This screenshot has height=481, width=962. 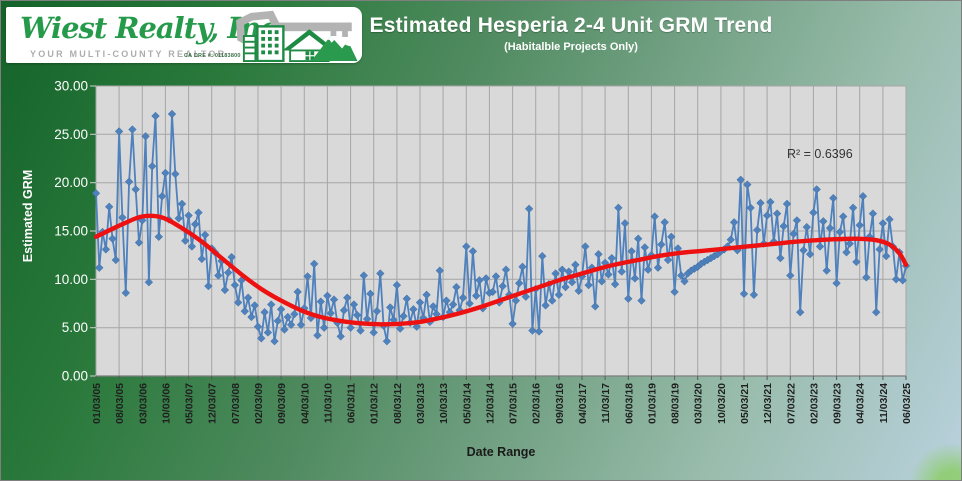 I want to click on x-tick-label: 08/03/12, so click(x=398, y=403).